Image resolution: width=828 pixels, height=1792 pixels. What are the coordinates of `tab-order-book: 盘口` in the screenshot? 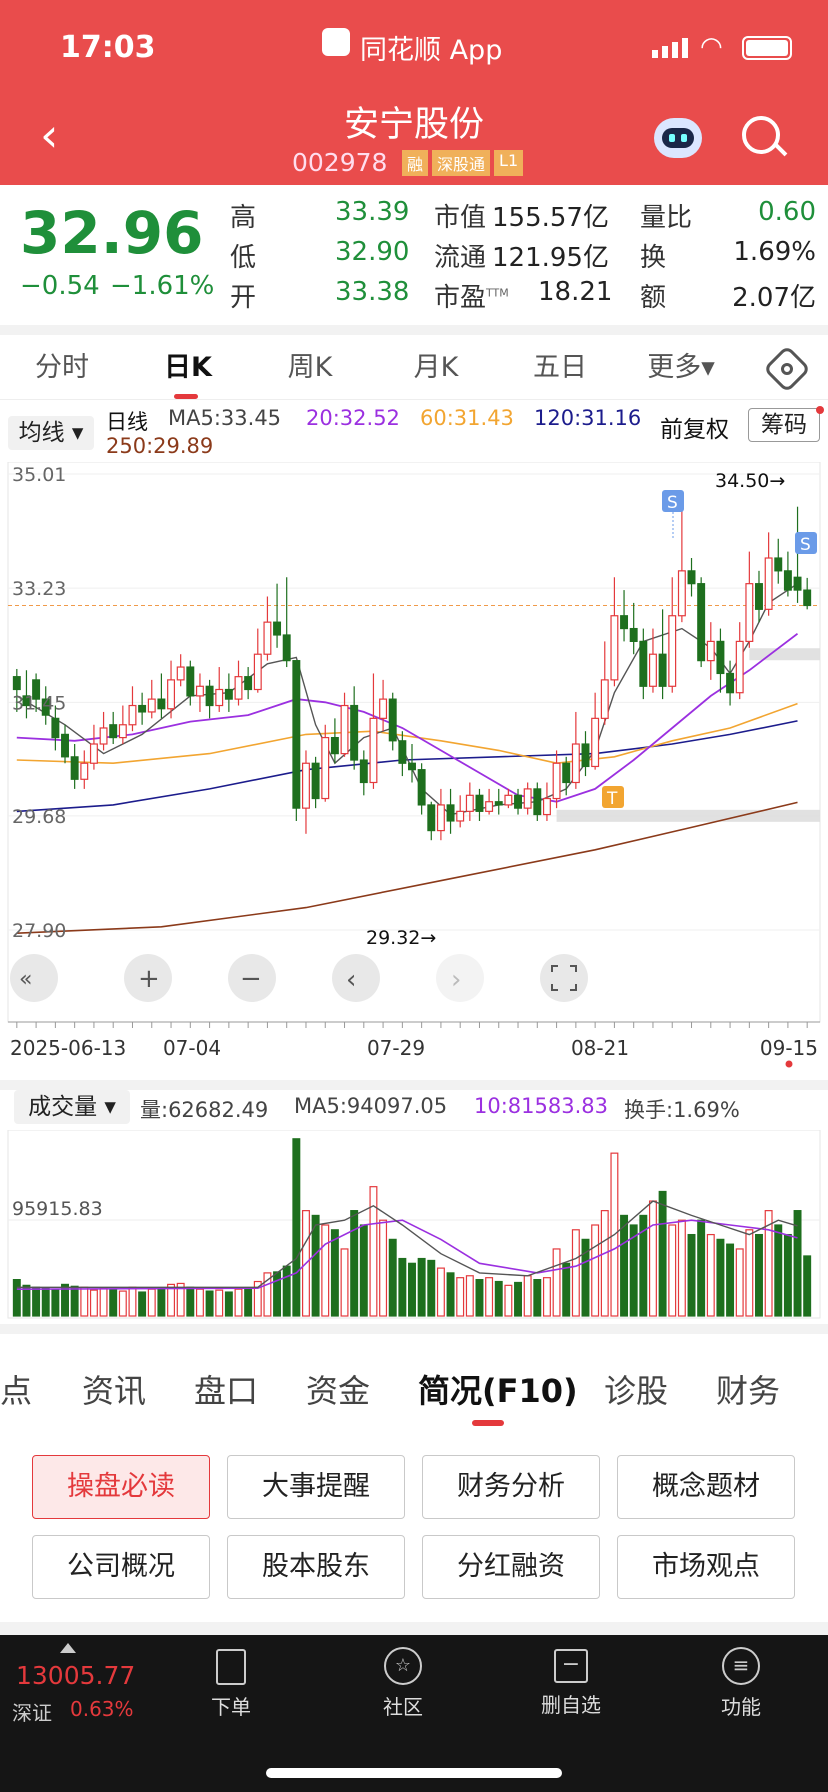 It's located at (226, 1391).